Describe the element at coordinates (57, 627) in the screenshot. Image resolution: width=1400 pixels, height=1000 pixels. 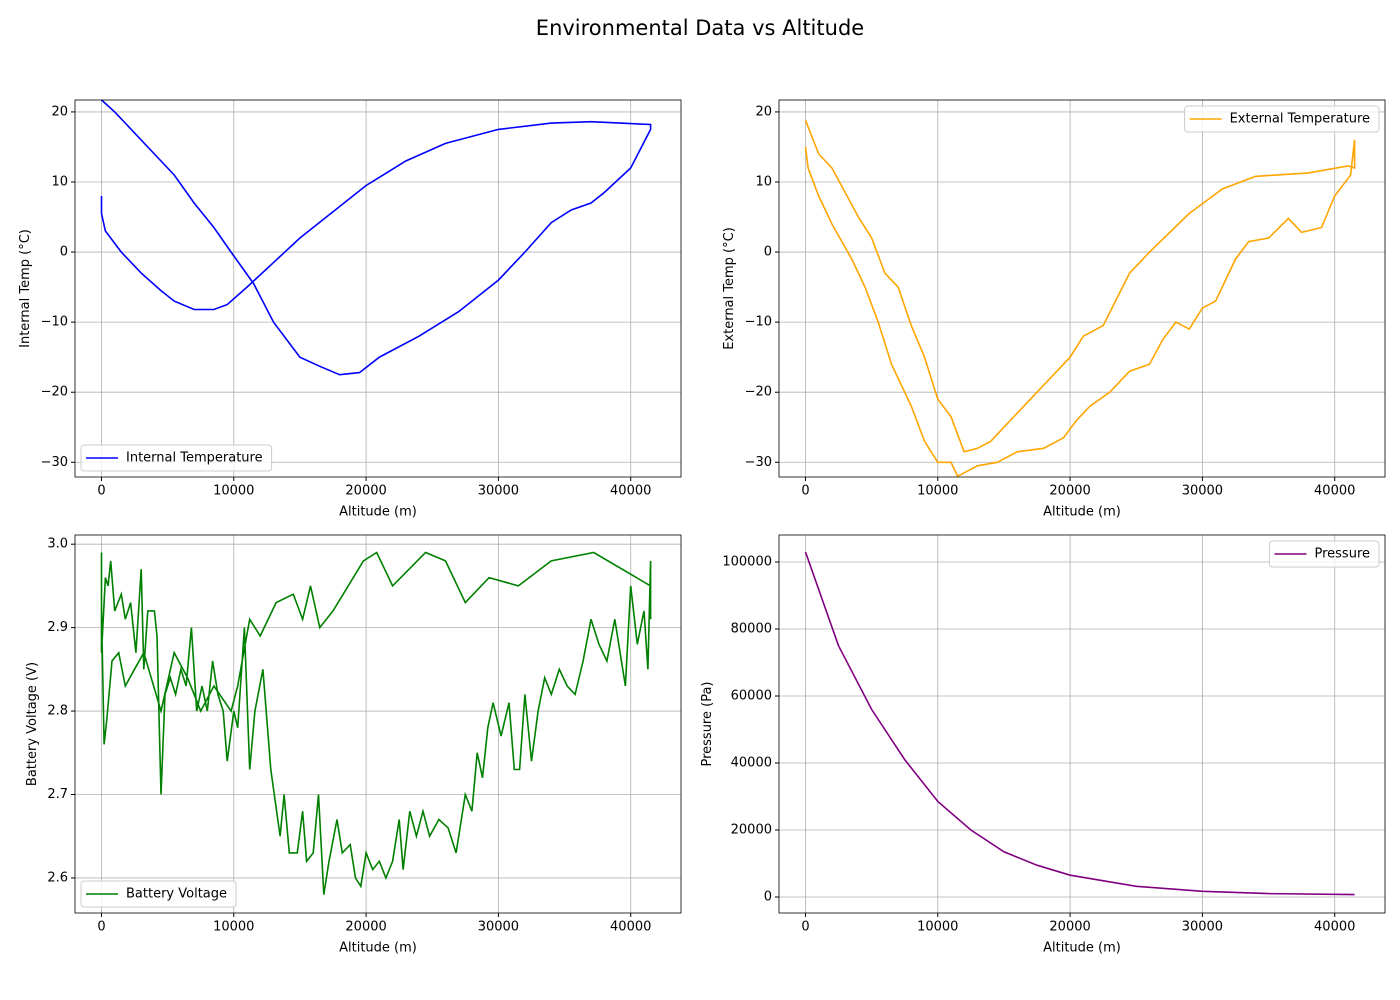
I see `y-tick-label: 2.9` at that location.